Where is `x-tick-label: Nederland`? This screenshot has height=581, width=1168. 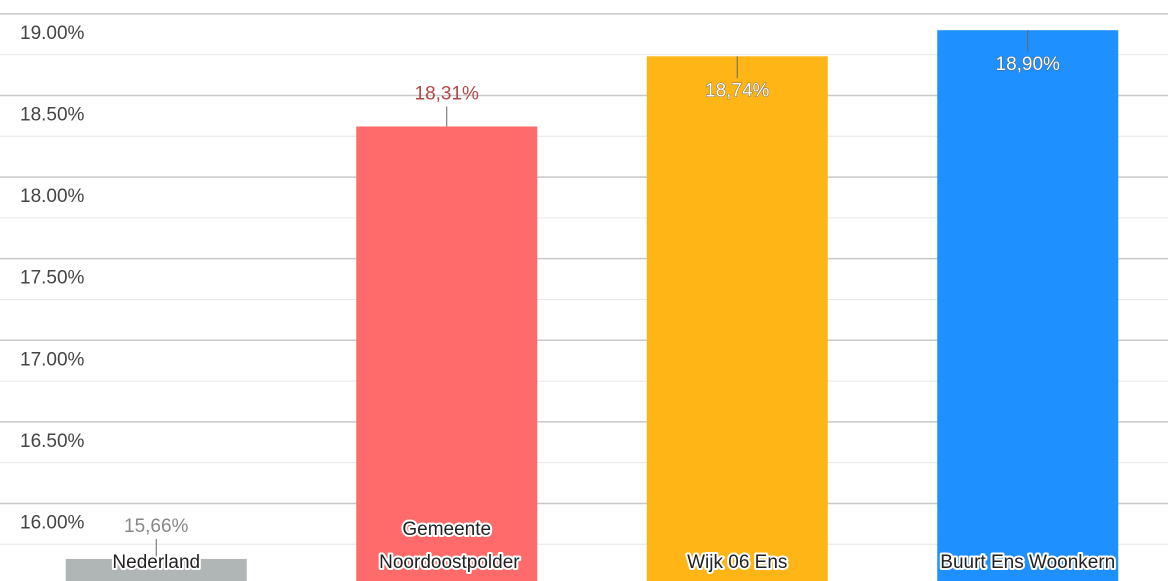
x-tick-label: Nederland is located at coordinates (156, 562).